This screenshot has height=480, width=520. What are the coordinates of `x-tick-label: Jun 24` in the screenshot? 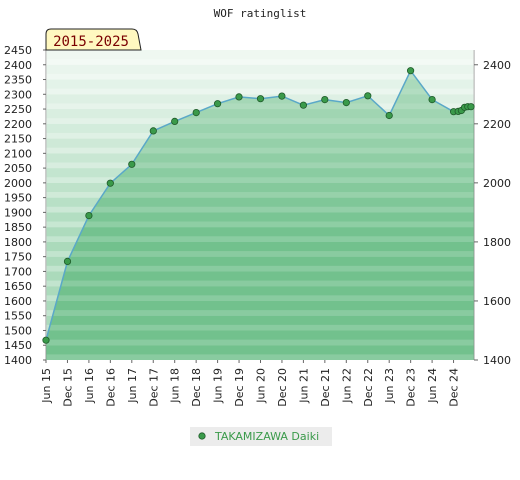 It's located at (432, 386).